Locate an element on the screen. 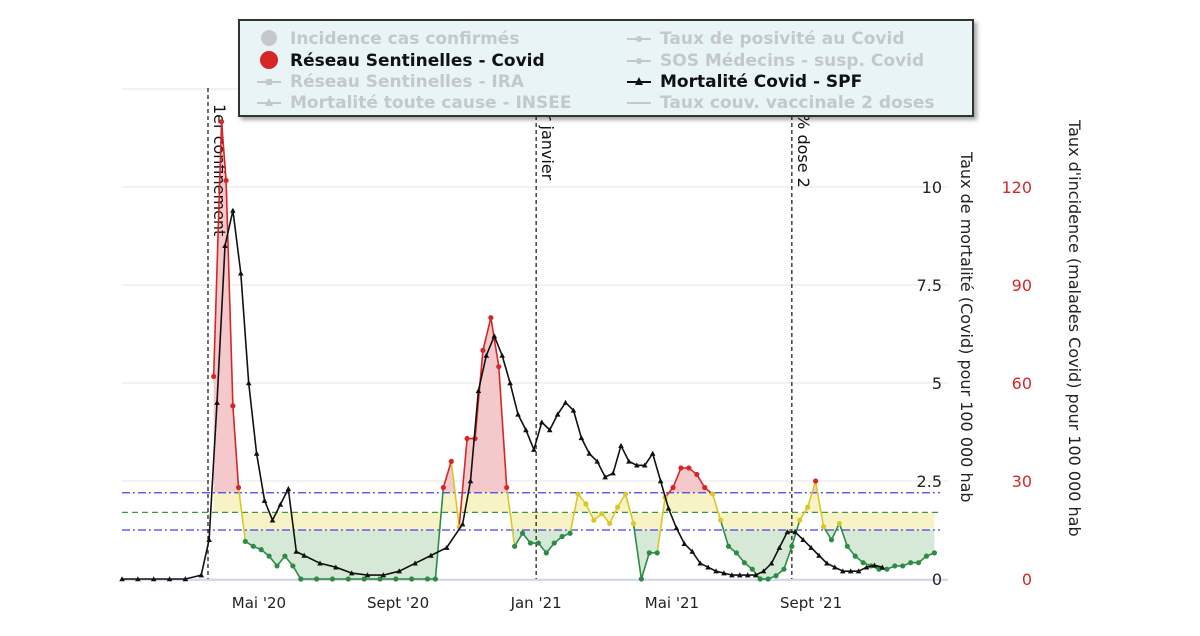 The width and height of the screenshot is (1200, 636). legend-item-sentinelles-ira: Réseau Sentinelles - IRA is located at coordinates (389, 81).